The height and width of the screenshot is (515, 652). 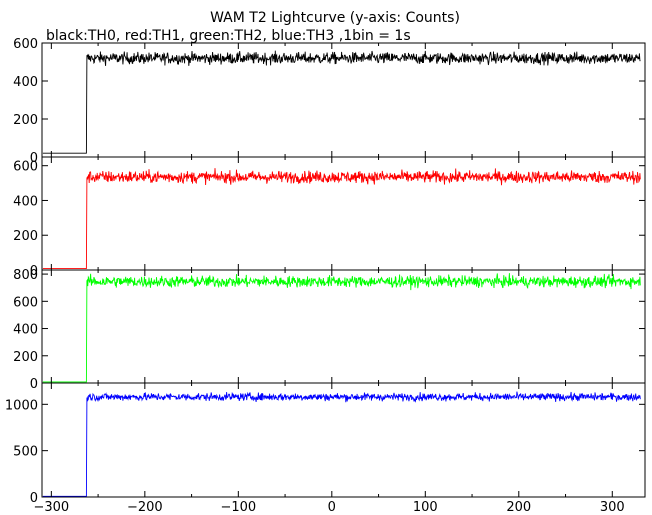 What do you see at coordinates (425, 507) in the screenshot?
I see `x-tick-label: 100` at bounding box center [425, 507].